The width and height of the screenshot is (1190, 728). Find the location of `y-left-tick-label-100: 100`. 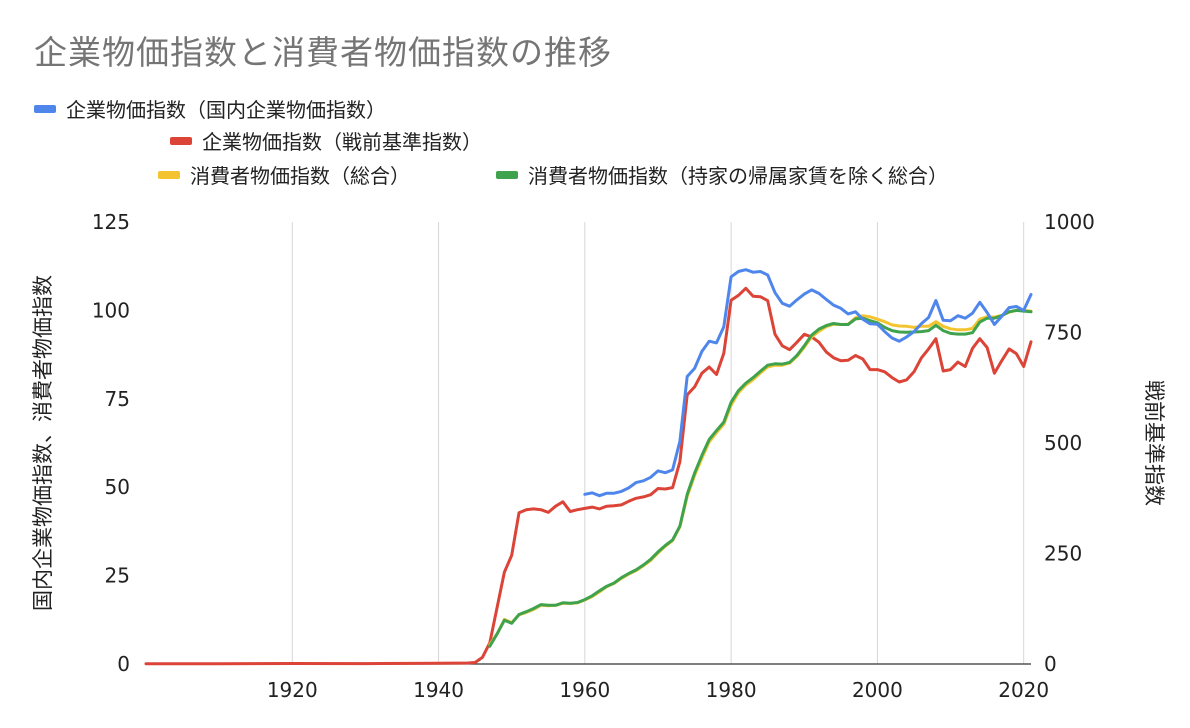

y-left-tick-label-100: 100 is located at coordinates (111, 310).